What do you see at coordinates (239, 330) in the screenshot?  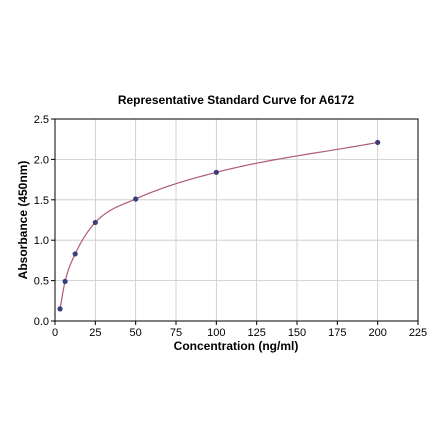 I see `x-axis-ticks: 0 25 50 75 100 125 150 175 200 225` at bounding box center [239, 330].